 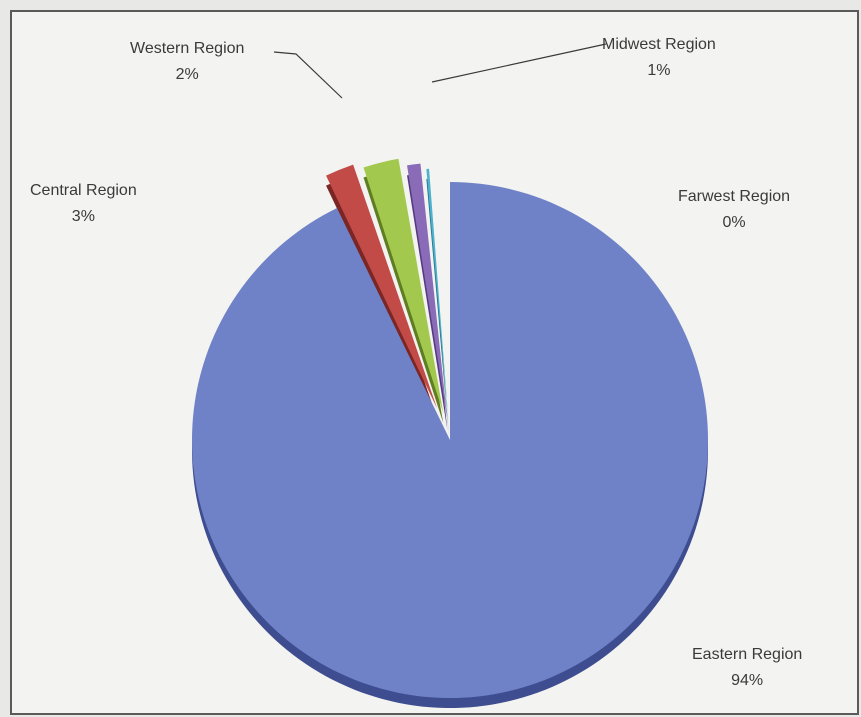 I want to click on pie-slice-farwest, so click(x=437, y=297).